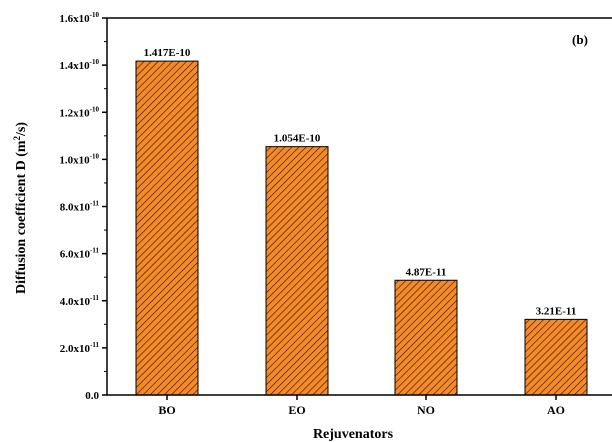 The image size is (612, 442). What do you see at coordinates (296, 410) in the screenshot?
I see `x-tick-label-eo: EO` at bounding box center [296, 410].